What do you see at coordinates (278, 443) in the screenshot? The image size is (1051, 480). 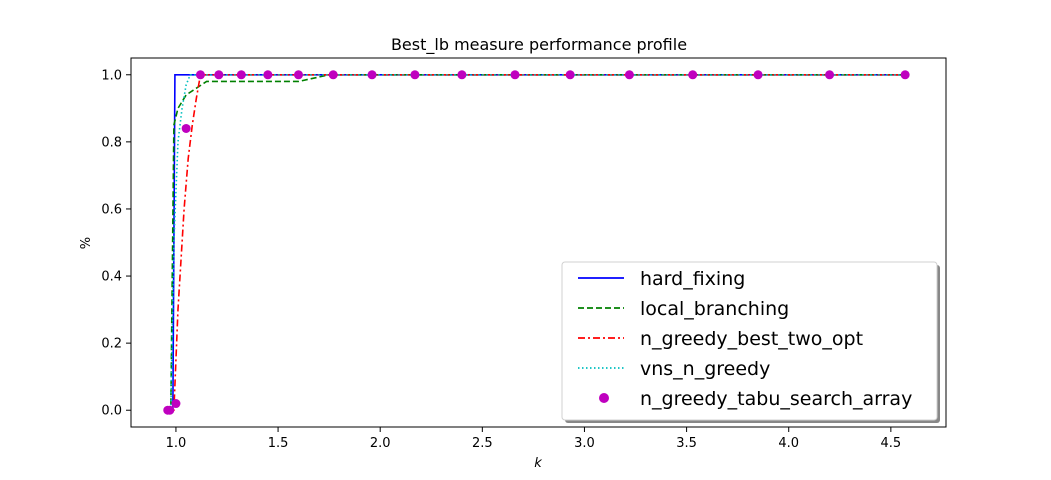 I see `x-tick-label: 1.5` at bounding box center [278, 443].